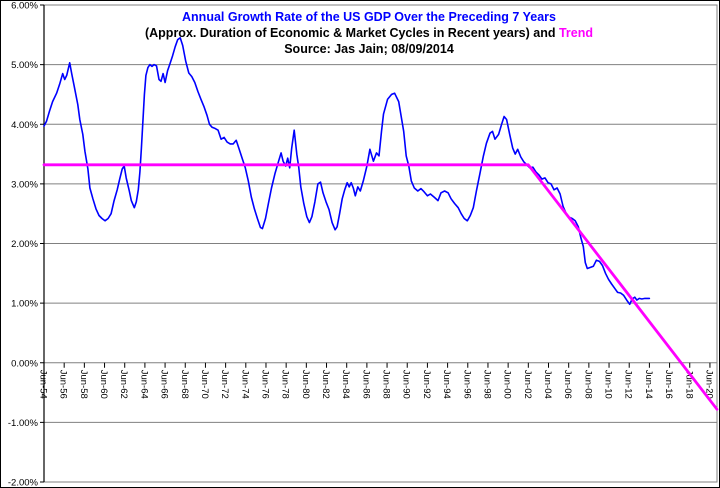 The height and width of the screenshot is (488, 720). Describe the element at coordinates (24, 304) in the screenshot. I see `y-tick-label: 1.00%` at that location.